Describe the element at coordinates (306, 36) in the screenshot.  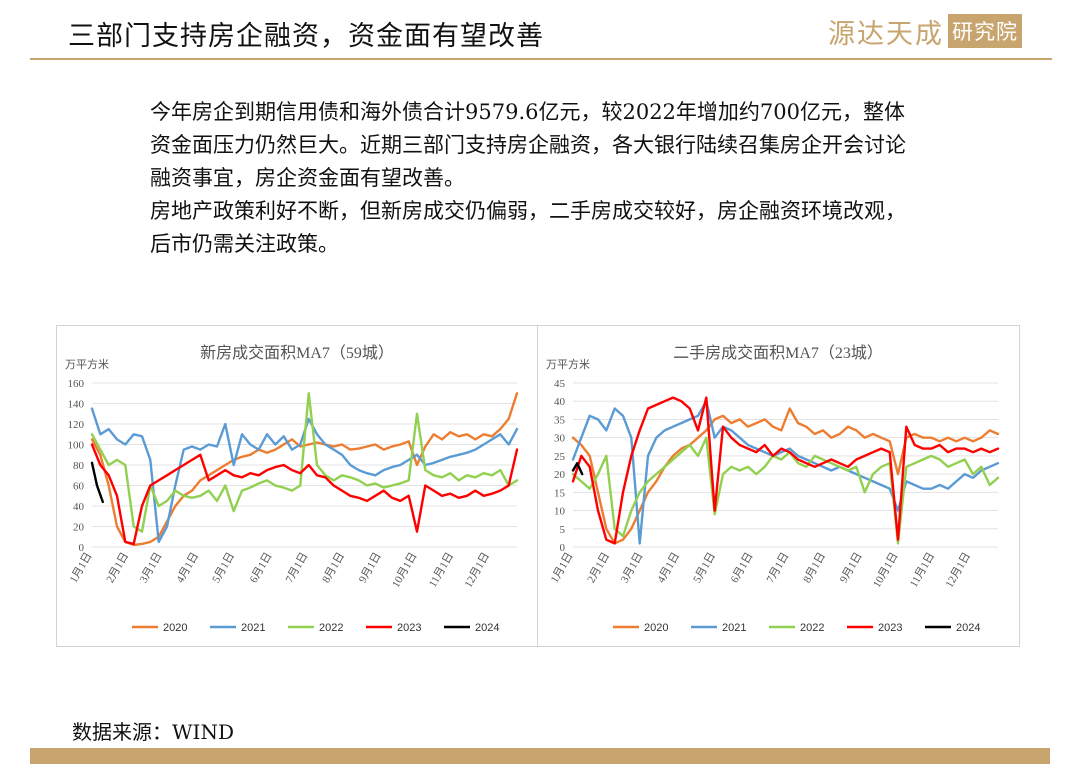
I see `page-title: 三部门支持房企融资，资金面有望改善` at that location.